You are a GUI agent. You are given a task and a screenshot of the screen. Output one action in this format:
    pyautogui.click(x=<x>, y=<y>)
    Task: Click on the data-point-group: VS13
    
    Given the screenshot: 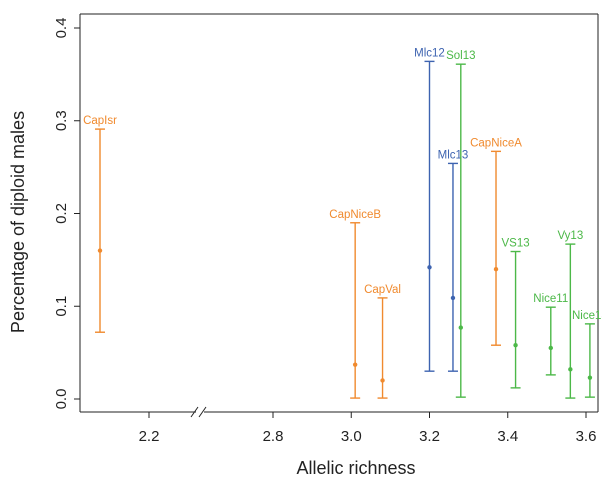 What is the action you would take?
    pyautogui.click(x=516, y=313)
    